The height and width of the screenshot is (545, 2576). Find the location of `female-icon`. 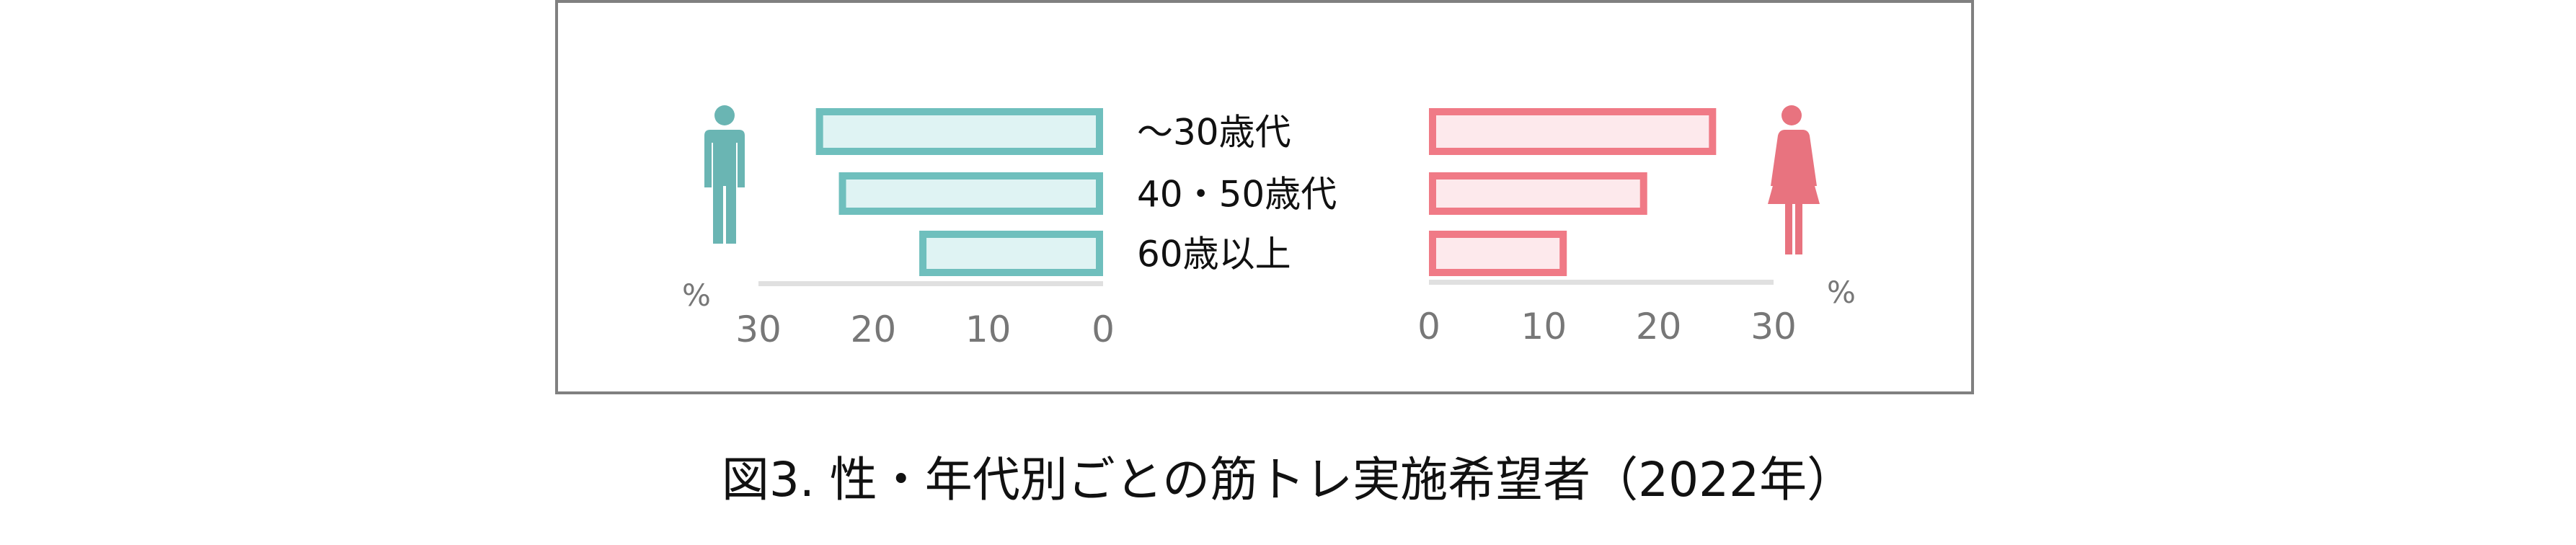

female-icon is located at coordinates (1794, 180).